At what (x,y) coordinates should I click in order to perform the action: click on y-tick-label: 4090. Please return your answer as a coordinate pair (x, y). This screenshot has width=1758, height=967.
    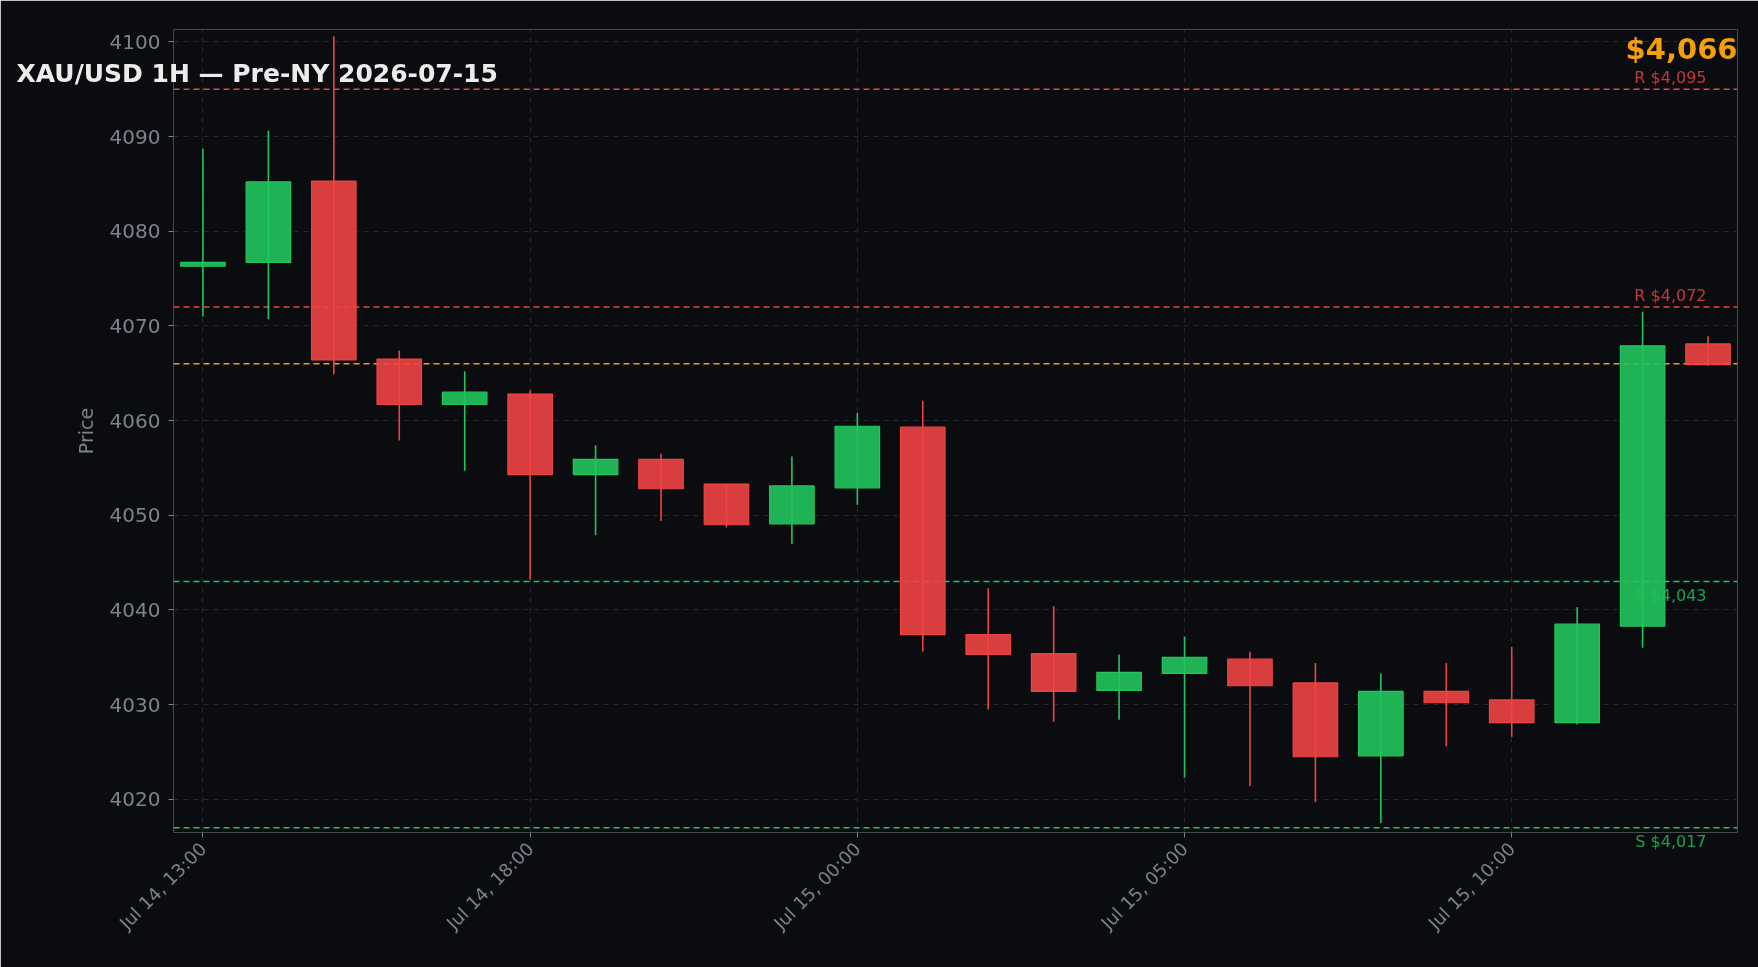
    Looking at the image, I should click on (135, 136).